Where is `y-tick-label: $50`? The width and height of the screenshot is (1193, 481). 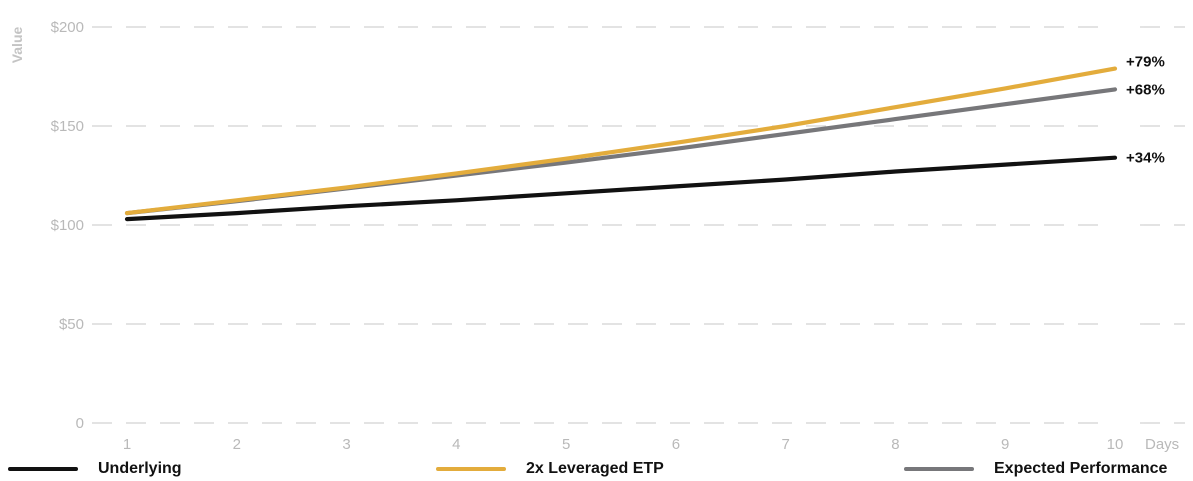
y-tick-label: $50 is located at coordinates (71, 324).